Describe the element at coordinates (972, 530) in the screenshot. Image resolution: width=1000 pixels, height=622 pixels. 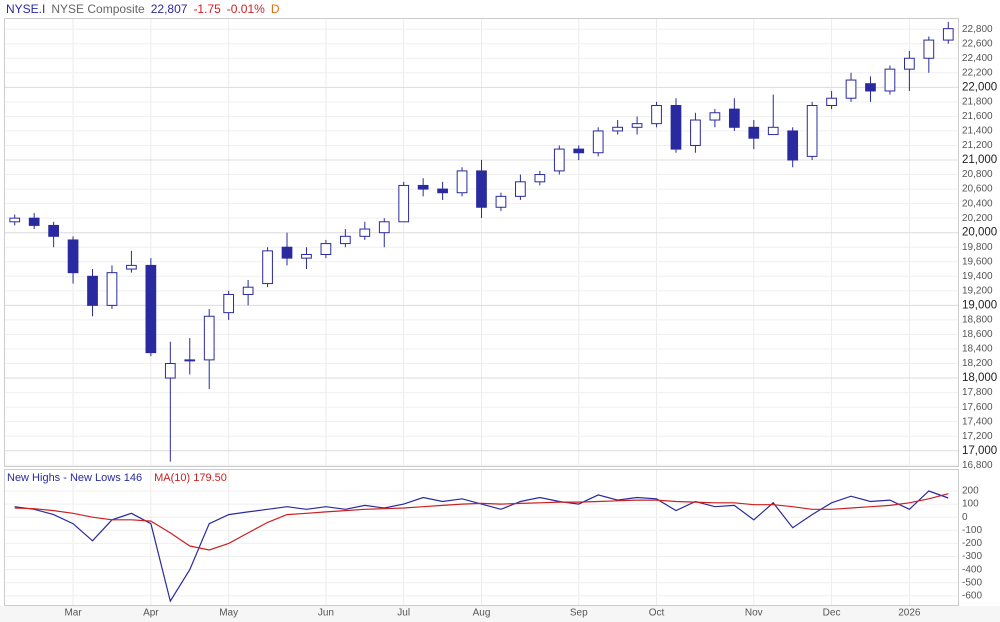
I see `y-tick-label: -100` at that location.